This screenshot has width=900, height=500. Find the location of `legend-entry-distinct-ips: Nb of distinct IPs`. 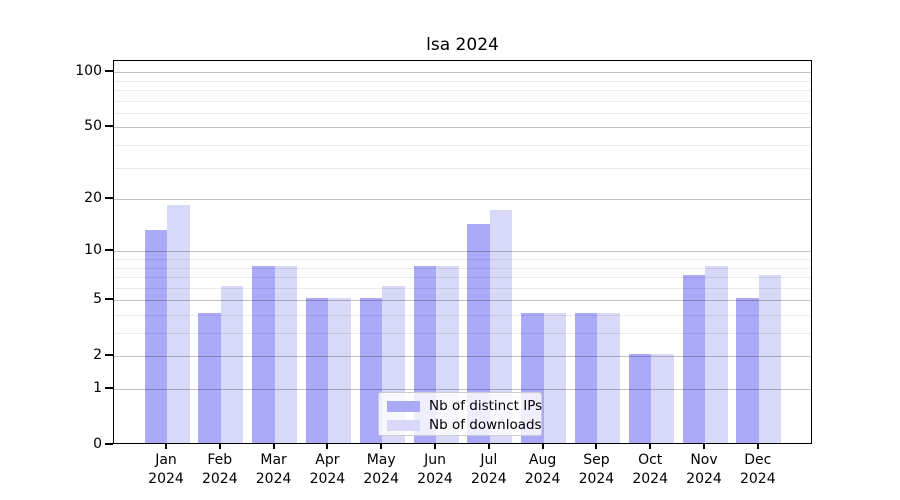

legend-entry-distinct-ips: Nb of distinct IPs is located at coordinates (465, 406).